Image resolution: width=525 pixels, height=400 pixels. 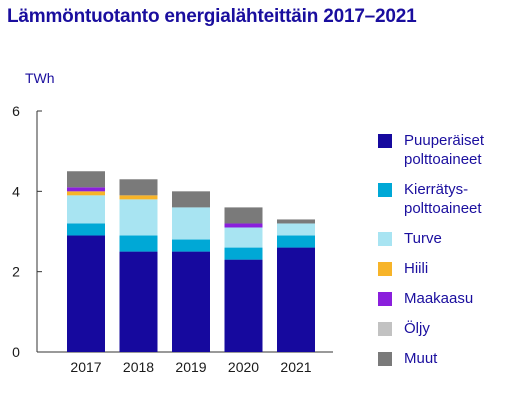 What do you see at coordinates (443, 199) in the screenshot?
I see `legend-label: Kierrätys- polttoaineet` at bounding box center [443, 199].